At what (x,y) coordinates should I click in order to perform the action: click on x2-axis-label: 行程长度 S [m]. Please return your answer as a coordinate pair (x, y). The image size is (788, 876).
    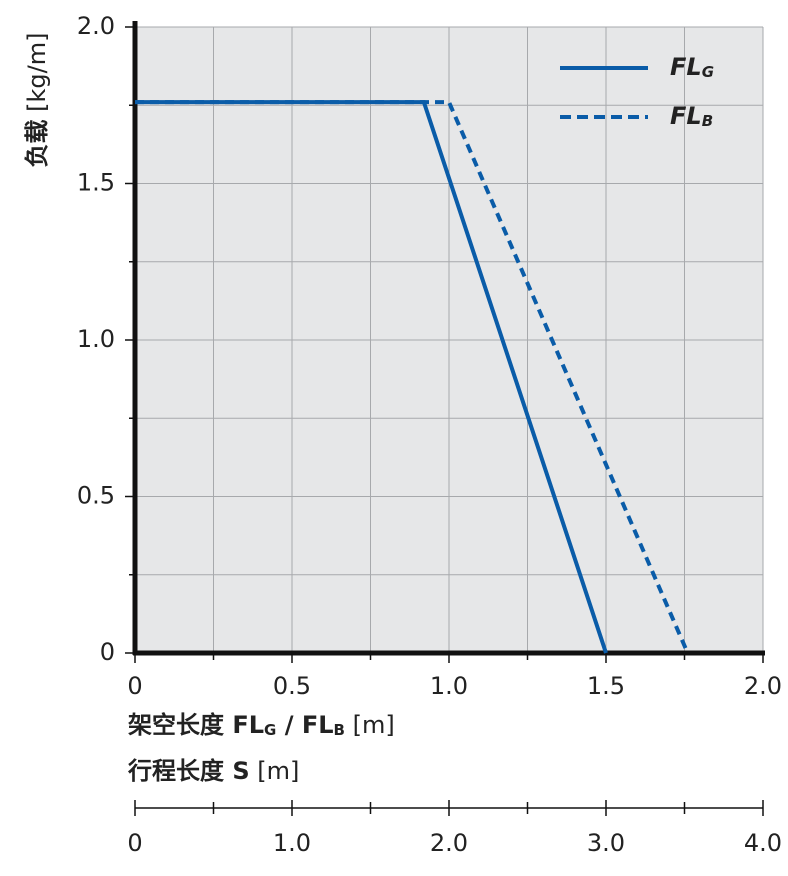
    Looking at the image, I should click on (213, 771).